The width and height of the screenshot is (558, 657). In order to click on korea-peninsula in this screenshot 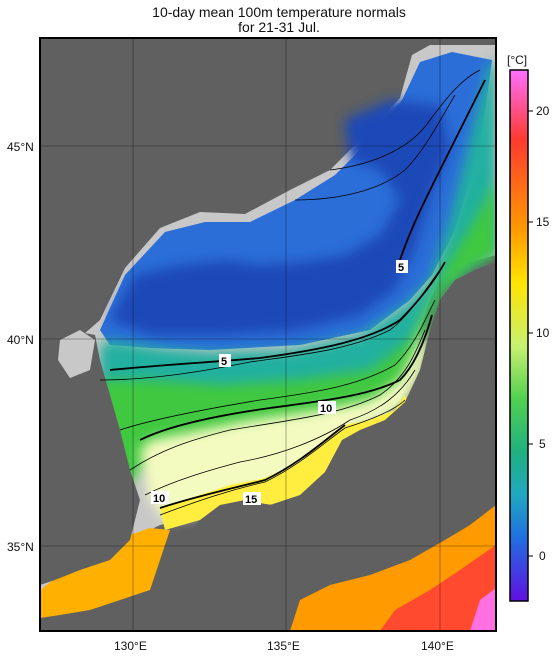, I will do `click(90, 457)`.